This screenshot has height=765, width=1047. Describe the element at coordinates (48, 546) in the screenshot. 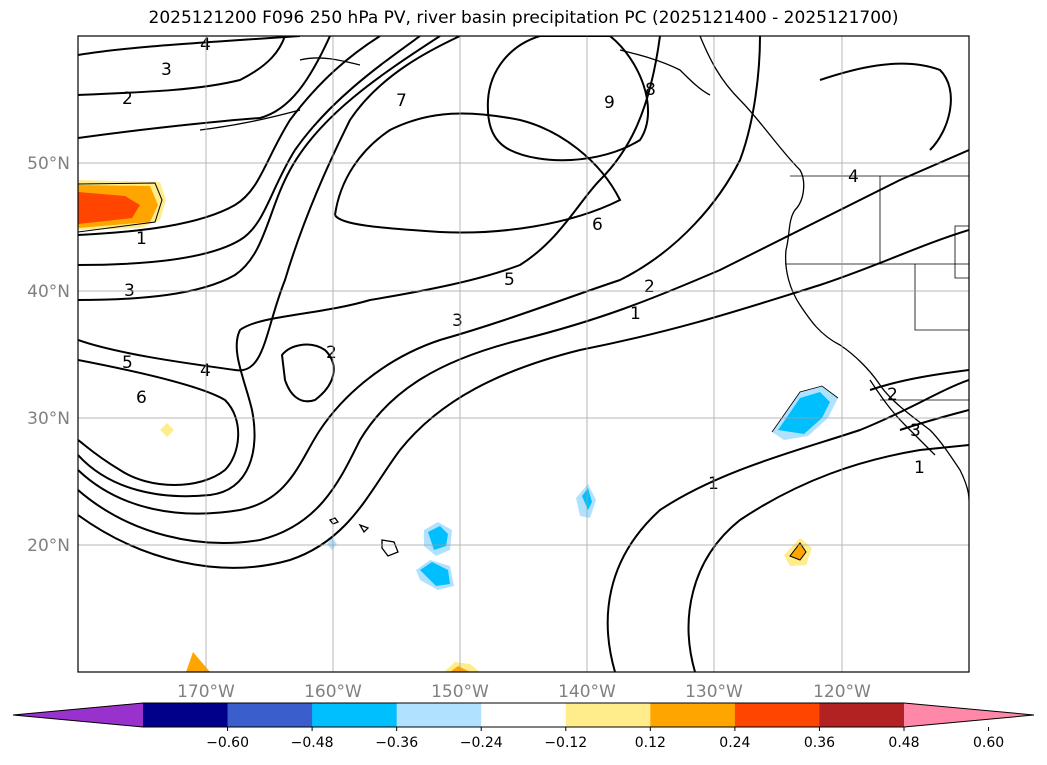

I see `lat-label-20n: 20°N` at that location.